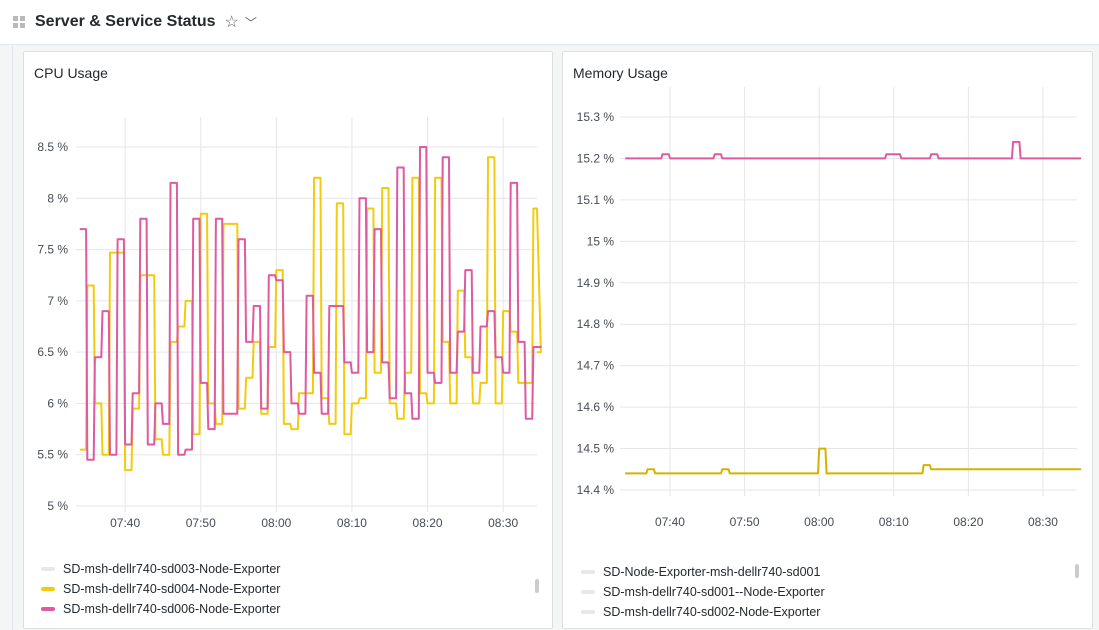 This screenshot has width=1099, height=630. What do you see at coordinates (596, 200) in the screenshot?
I see `y-tick-label: 15.1 %` at bounding box center [596, 200].